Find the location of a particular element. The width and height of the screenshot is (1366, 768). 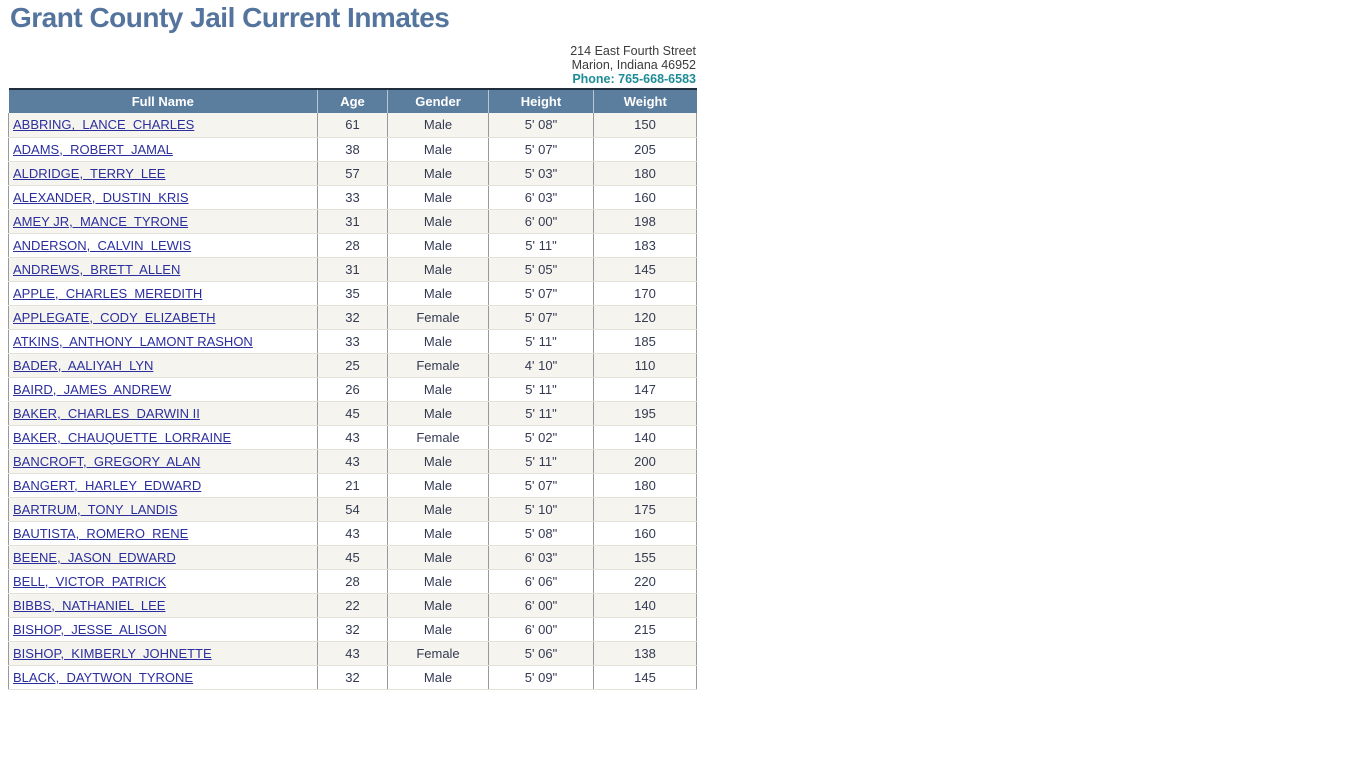

inmate-link: AMEY JR, MANCE TYRONE is located at coordinates (101, 221).